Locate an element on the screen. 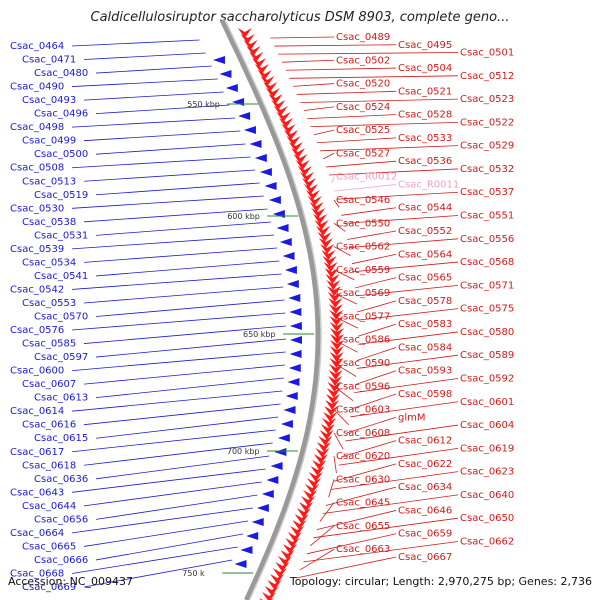 This screenshot has width=600, height=600. gene-label-right: Csac_0552 is located at coordinates (425, 231).